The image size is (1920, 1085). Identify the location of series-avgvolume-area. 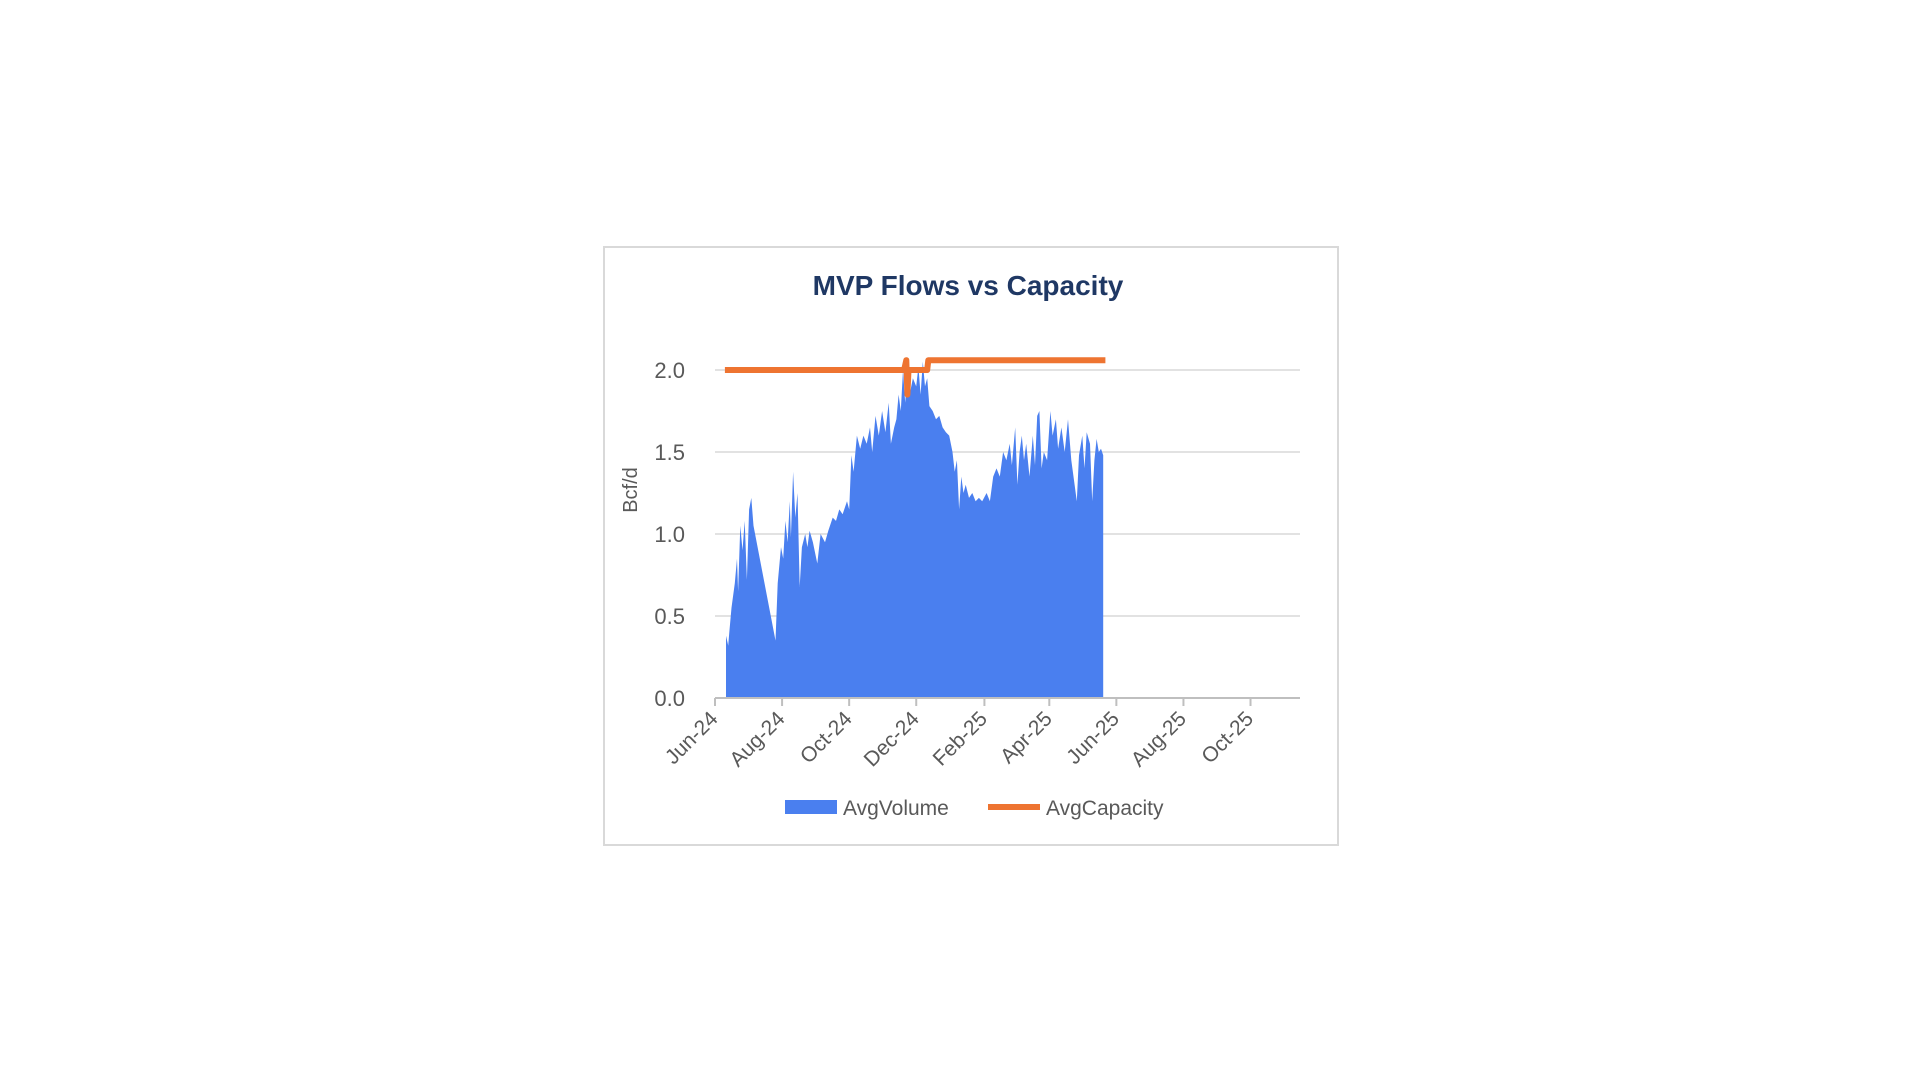
(915, 529).